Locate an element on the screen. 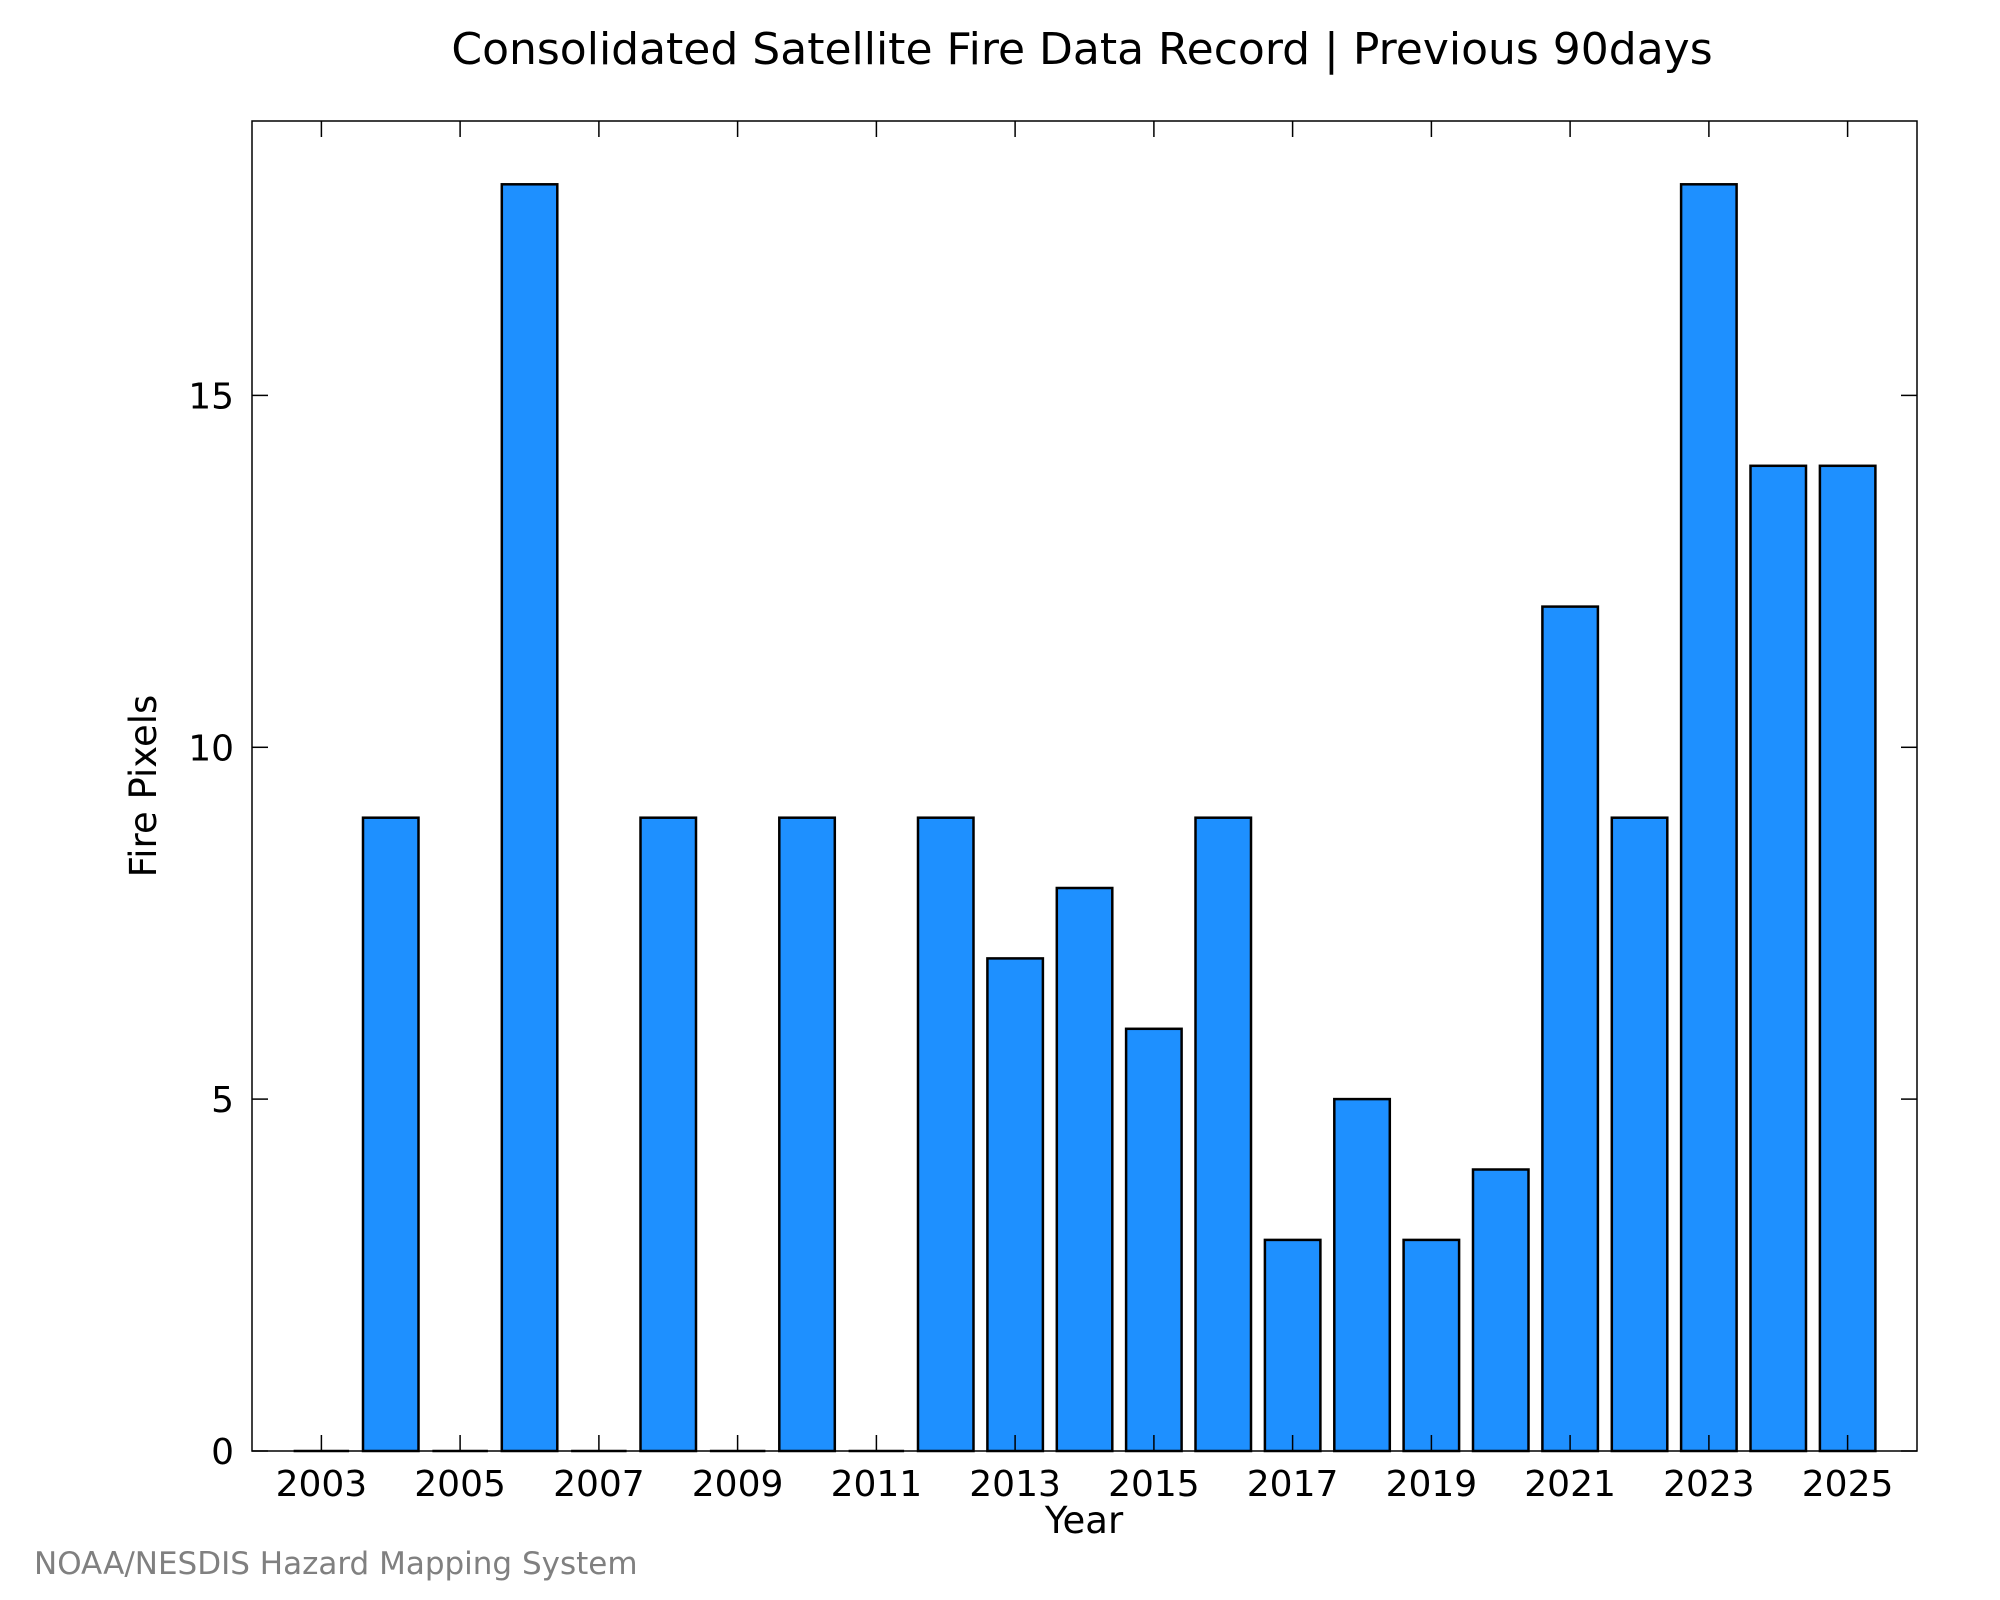 This screenshot has width=2000, height=1600. x-tick-label-2005: 2005 is located at coordinates (460, 1484).